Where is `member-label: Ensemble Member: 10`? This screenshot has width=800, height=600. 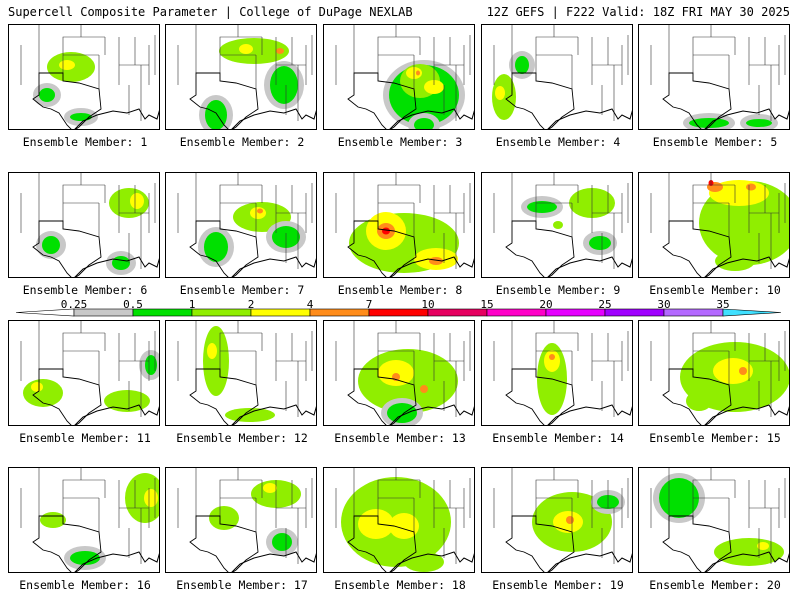 member-label: Ensemble Member: 10 is located at coordinates (715, 290).